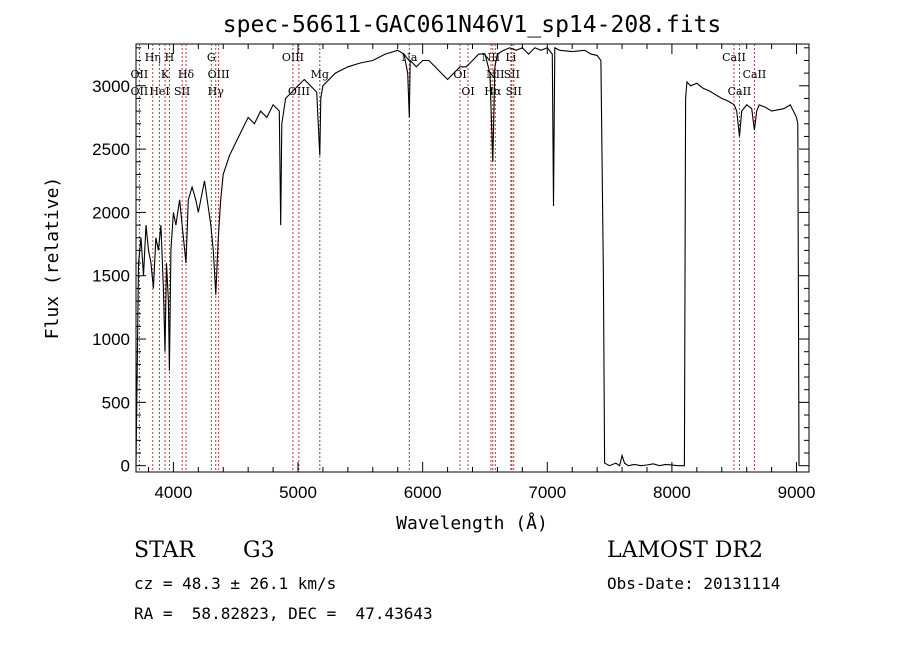 This screenshot has height=649, width=900. Describe the element at coordinates (283, 613) in the screenshot. I see `coordinates: RA = 58.82823, DEC = 47.43643` at that location.